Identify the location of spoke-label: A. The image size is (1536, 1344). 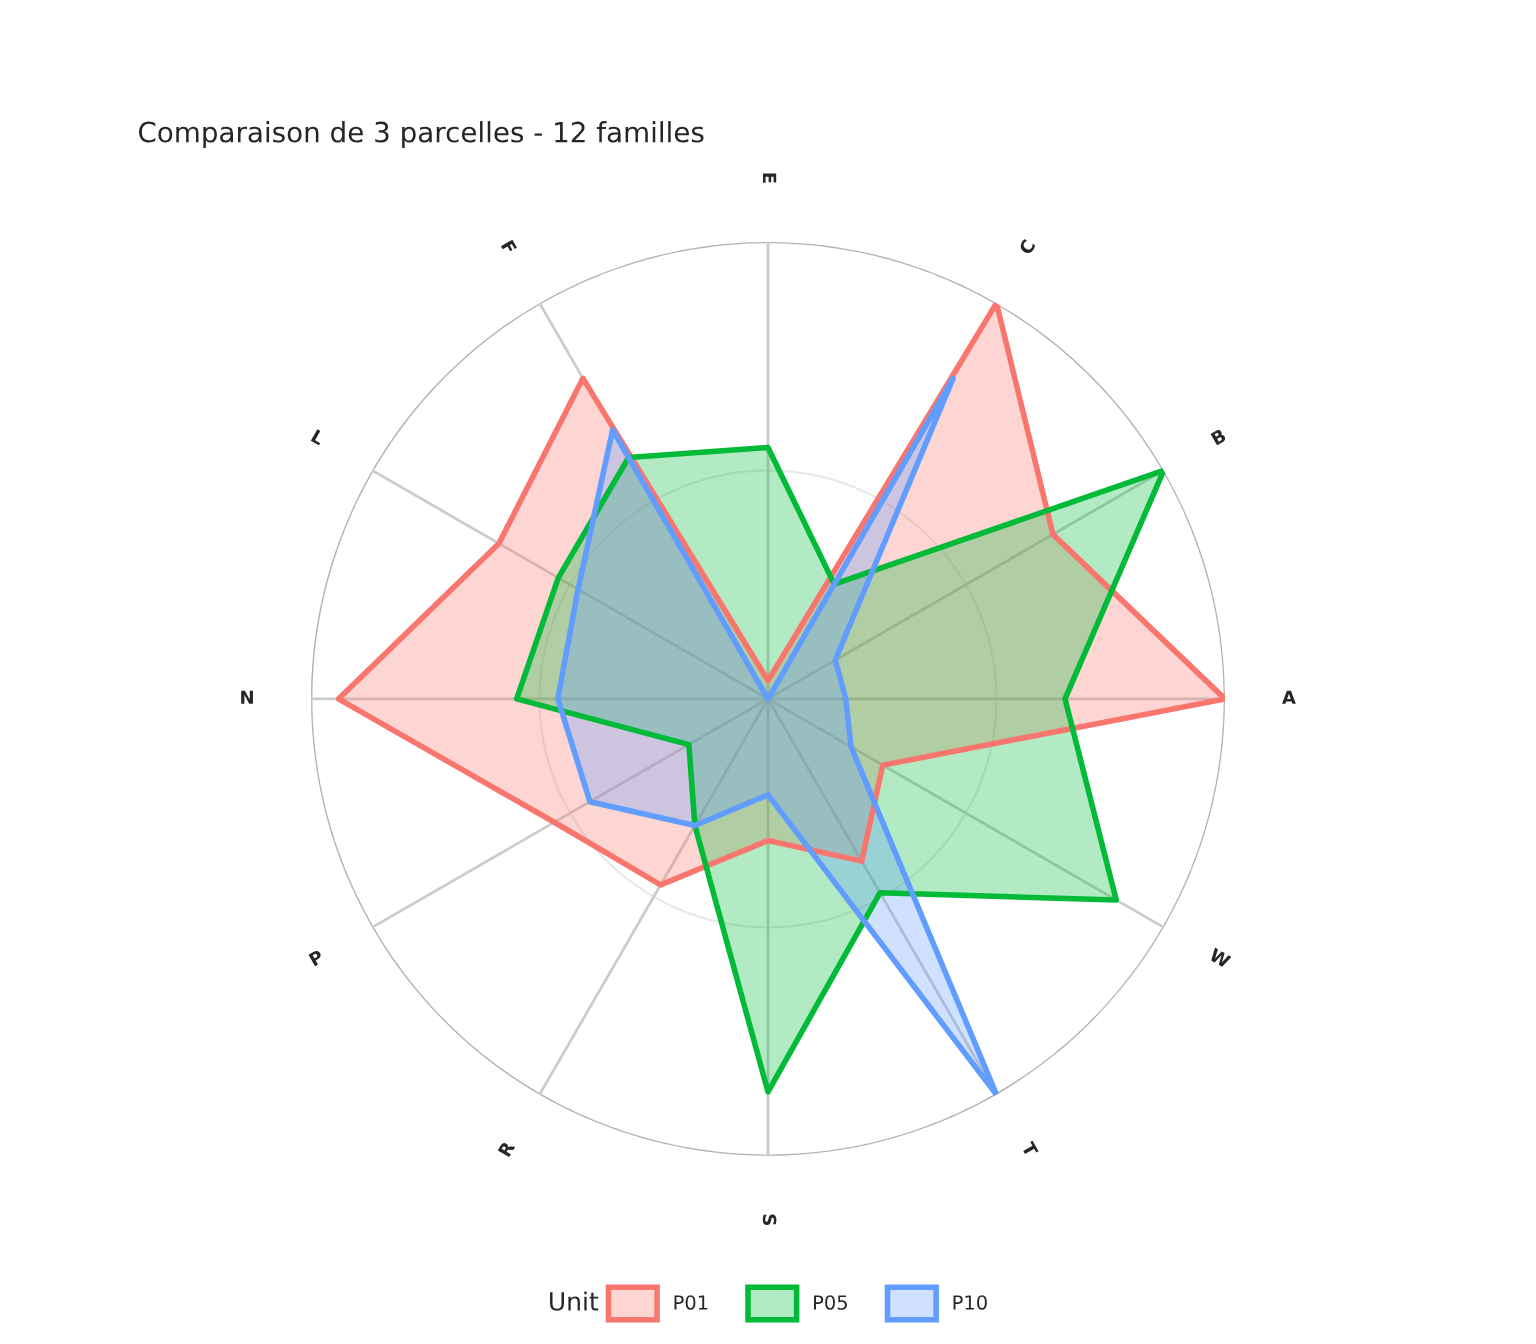
(1289, 697).